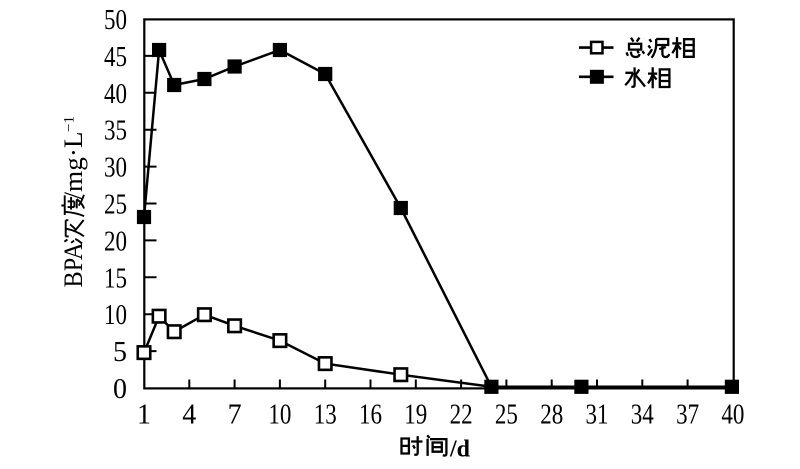 This screenshot has height=469, width=800. I want to click on svg-text: 37, so click(687, 414).